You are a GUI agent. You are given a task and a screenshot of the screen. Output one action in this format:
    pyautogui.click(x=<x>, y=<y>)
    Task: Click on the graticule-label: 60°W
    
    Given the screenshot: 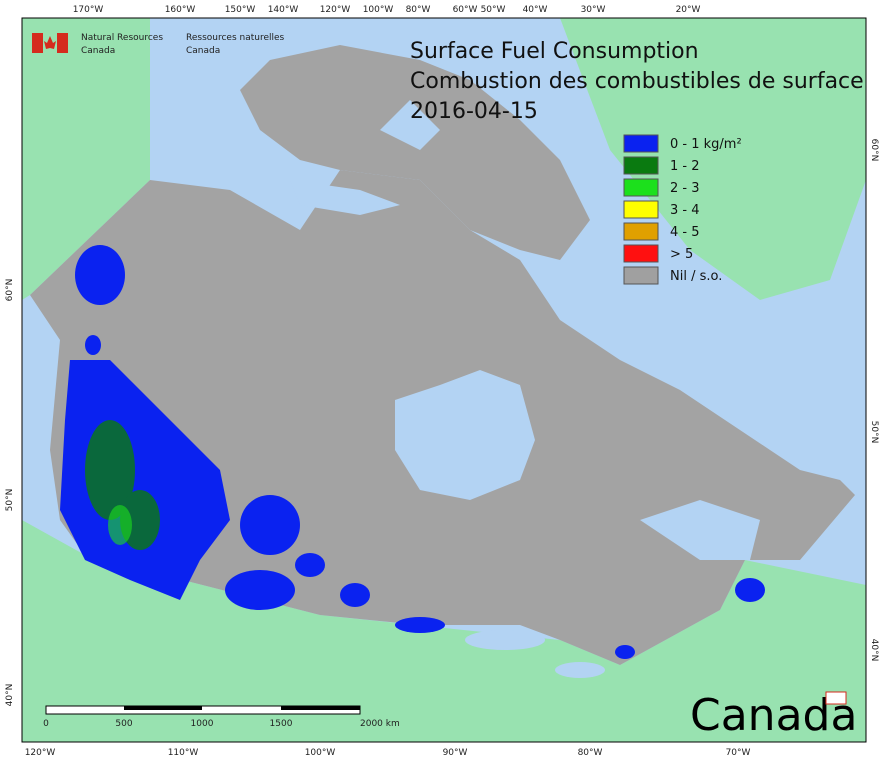 What is the action you would take?
    pyautogui.click(x=465, y=10)
    